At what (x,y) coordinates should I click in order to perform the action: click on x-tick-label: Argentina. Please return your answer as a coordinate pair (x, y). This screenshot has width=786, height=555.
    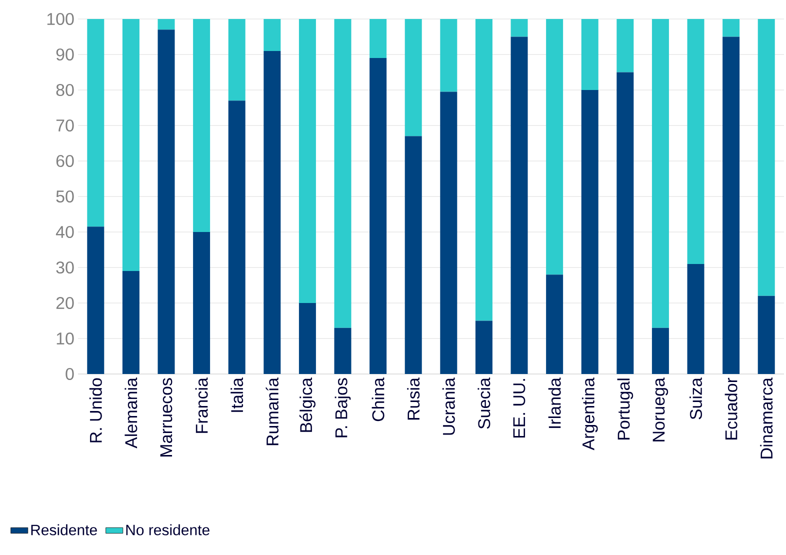
    Looking at the image, I should click on (590, 414).